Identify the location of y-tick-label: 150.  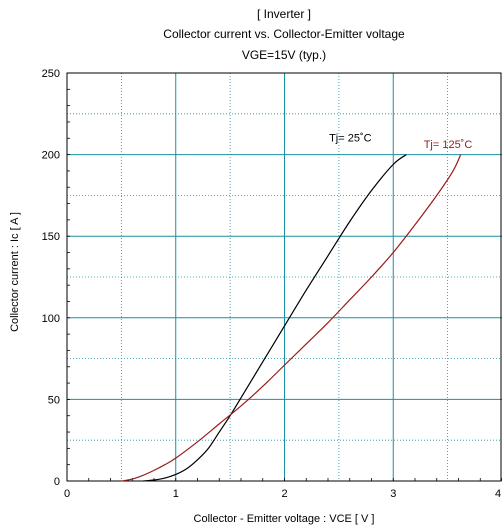
(51, 237).